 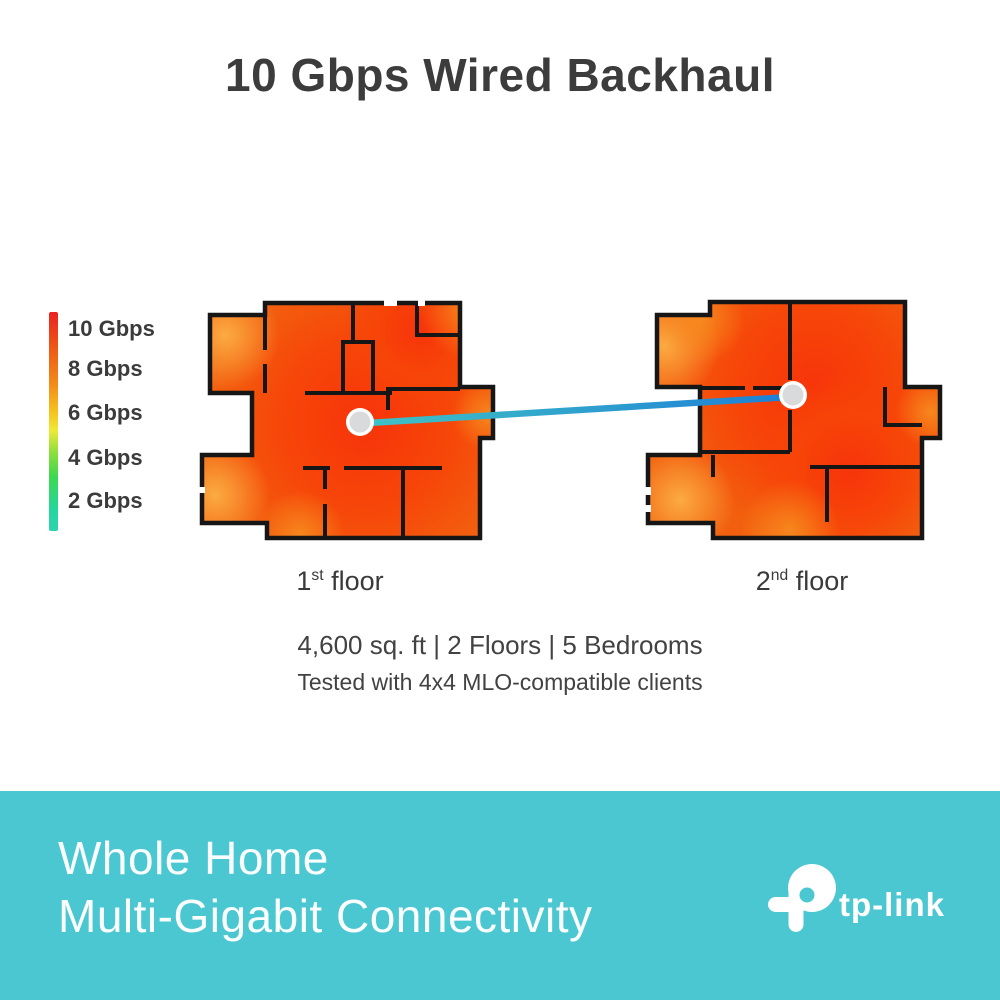 I want to click on floor-1-ordinal: st, so click(x=317, y=575).